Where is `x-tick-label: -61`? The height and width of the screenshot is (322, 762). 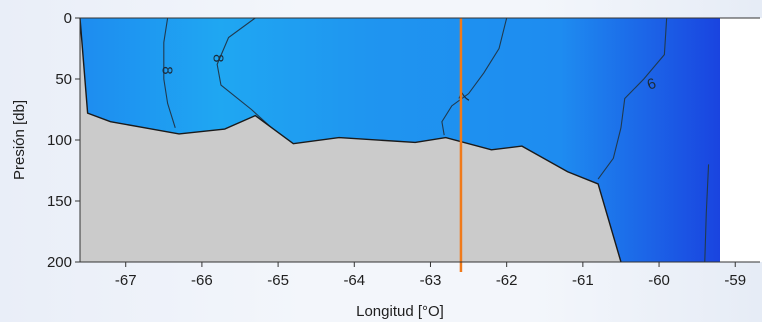 x-tick-label: -61 is located at coordinates (583, 280).